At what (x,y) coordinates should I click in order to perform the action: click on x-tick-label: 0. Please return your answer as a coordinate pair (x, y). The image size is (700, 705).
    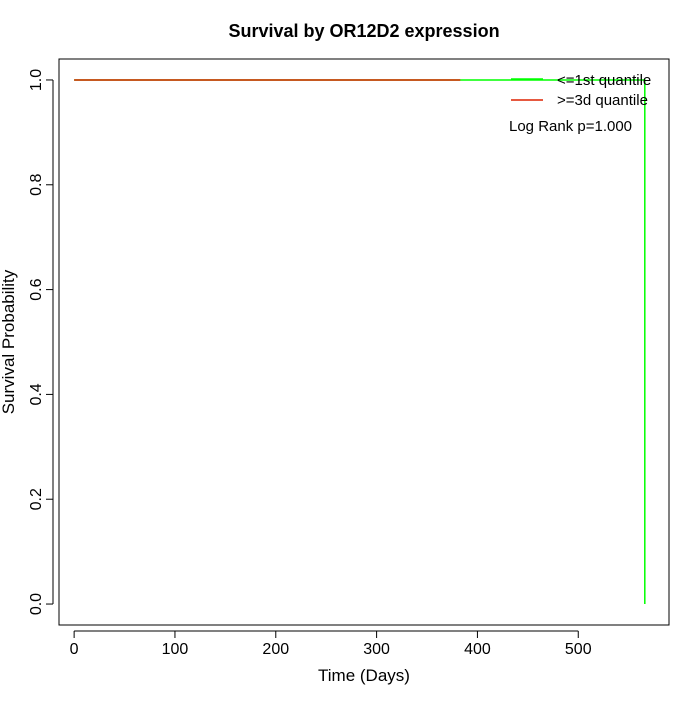
    Looking at the image, I should click on (74, 649).